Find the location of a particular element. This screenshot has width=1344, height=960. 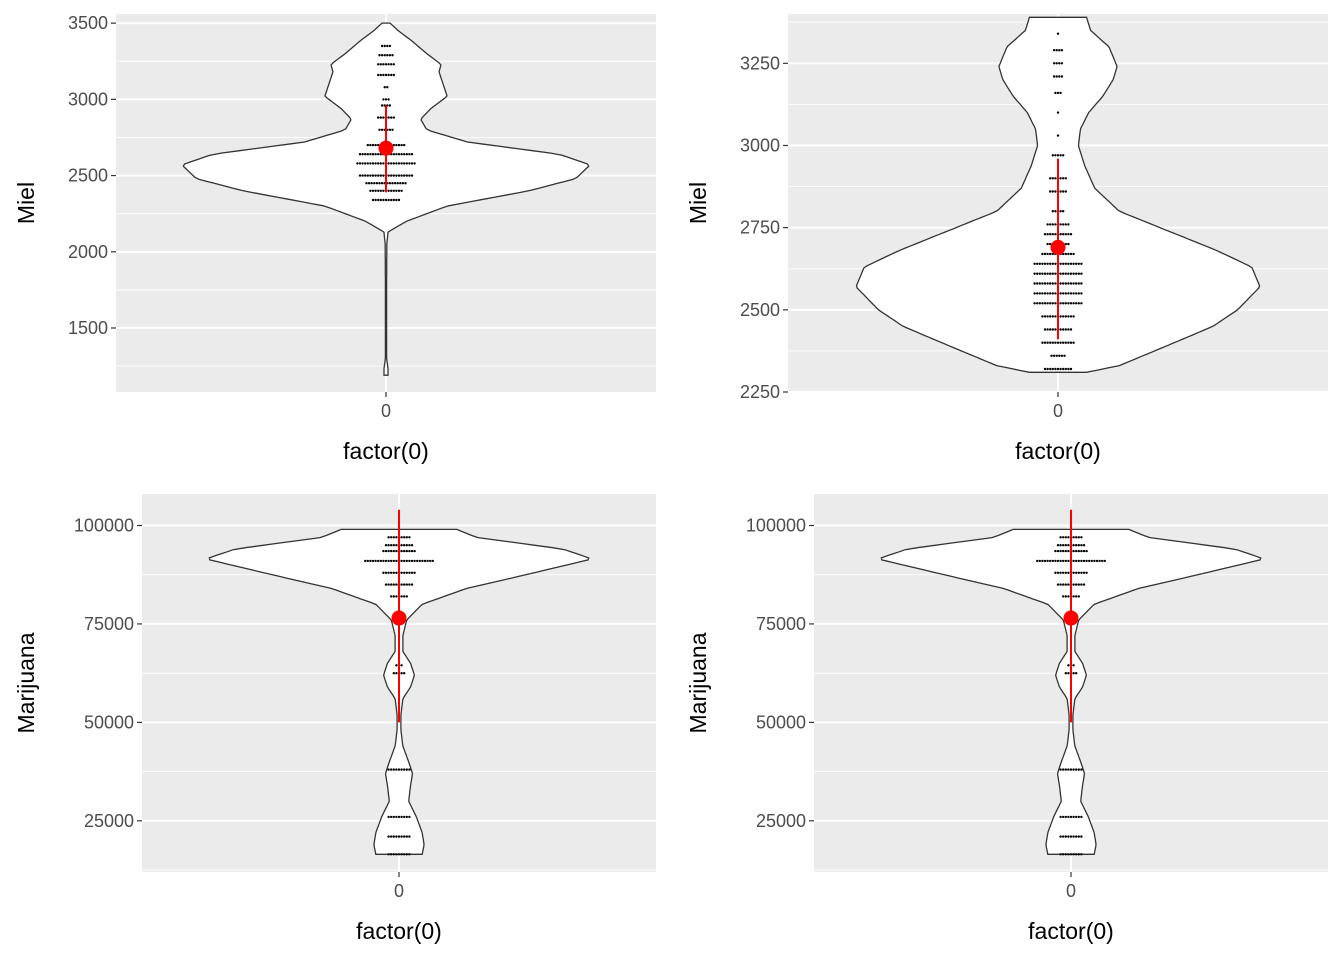

y-tick-label: 2500 is located at coordinates (760, 310).